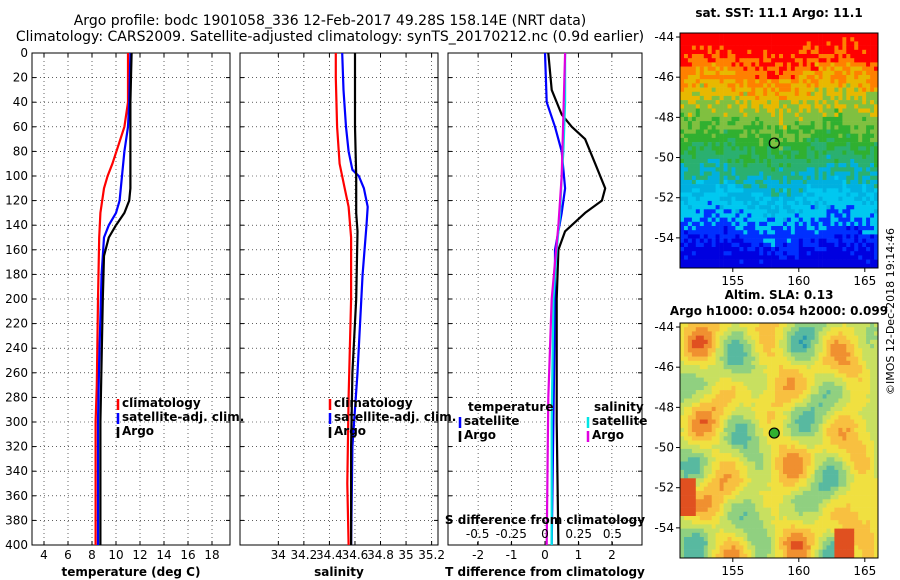 The image size is (900, 580). Describe the element at coordinates (343, 299) in the screenshot. I see `series-line-climatology` at that location.